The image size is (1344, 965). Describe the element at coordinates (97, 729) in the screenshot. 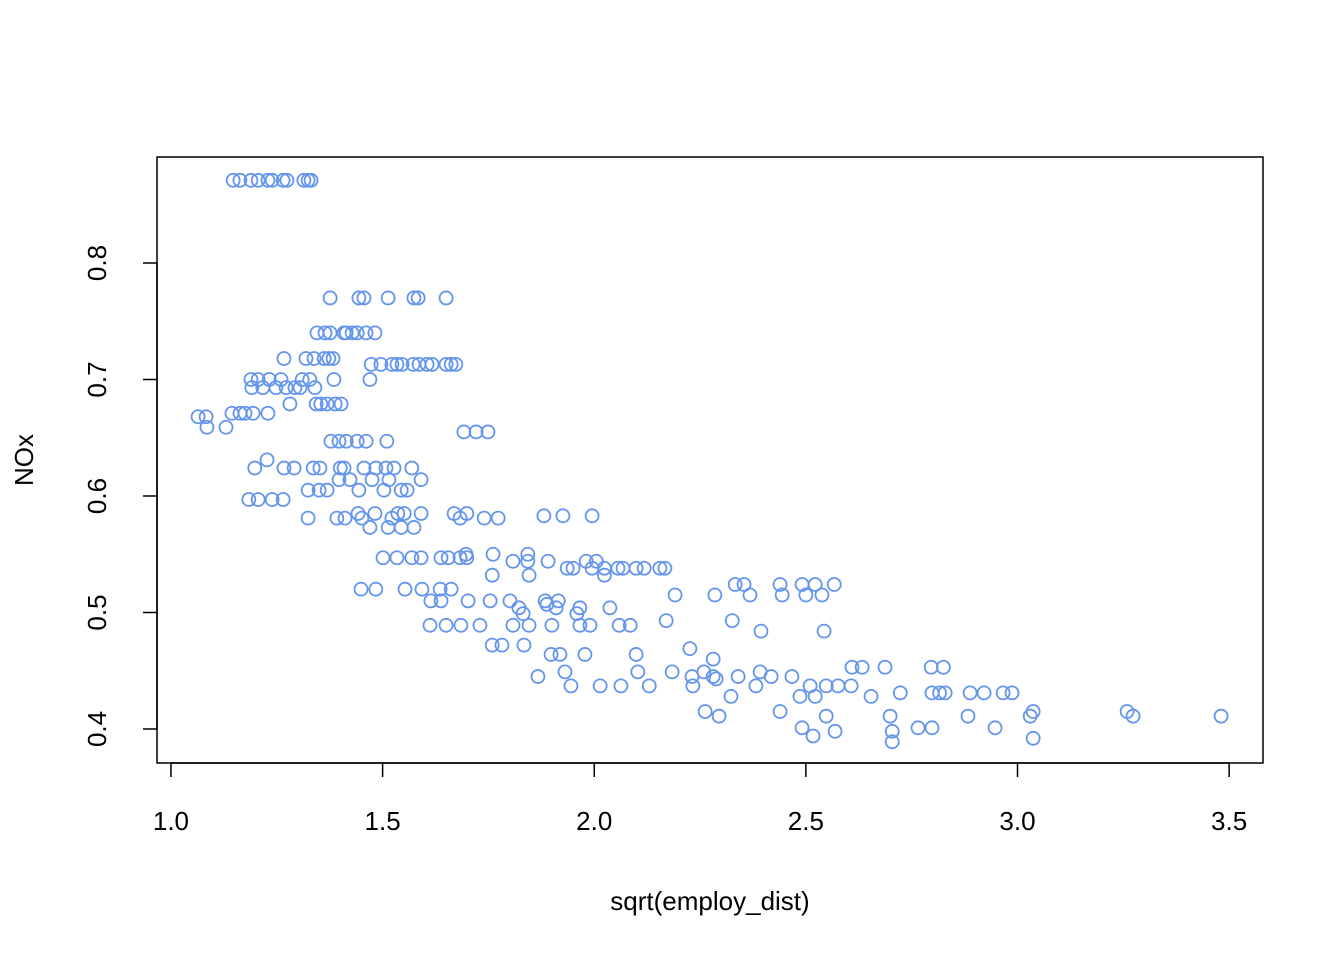

I see `y-tick-label: 0.4` at that location.